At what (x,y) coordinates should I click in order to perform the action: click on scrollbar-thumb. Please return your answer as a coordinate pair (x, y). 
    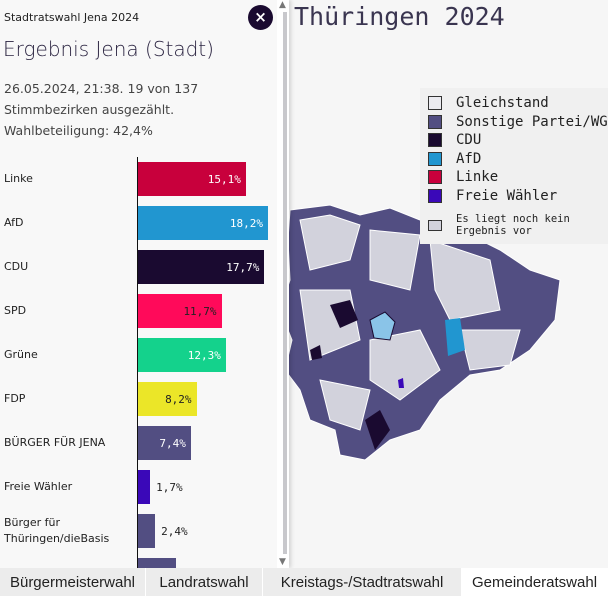
    Looking at the image, I should click on (285, 283).